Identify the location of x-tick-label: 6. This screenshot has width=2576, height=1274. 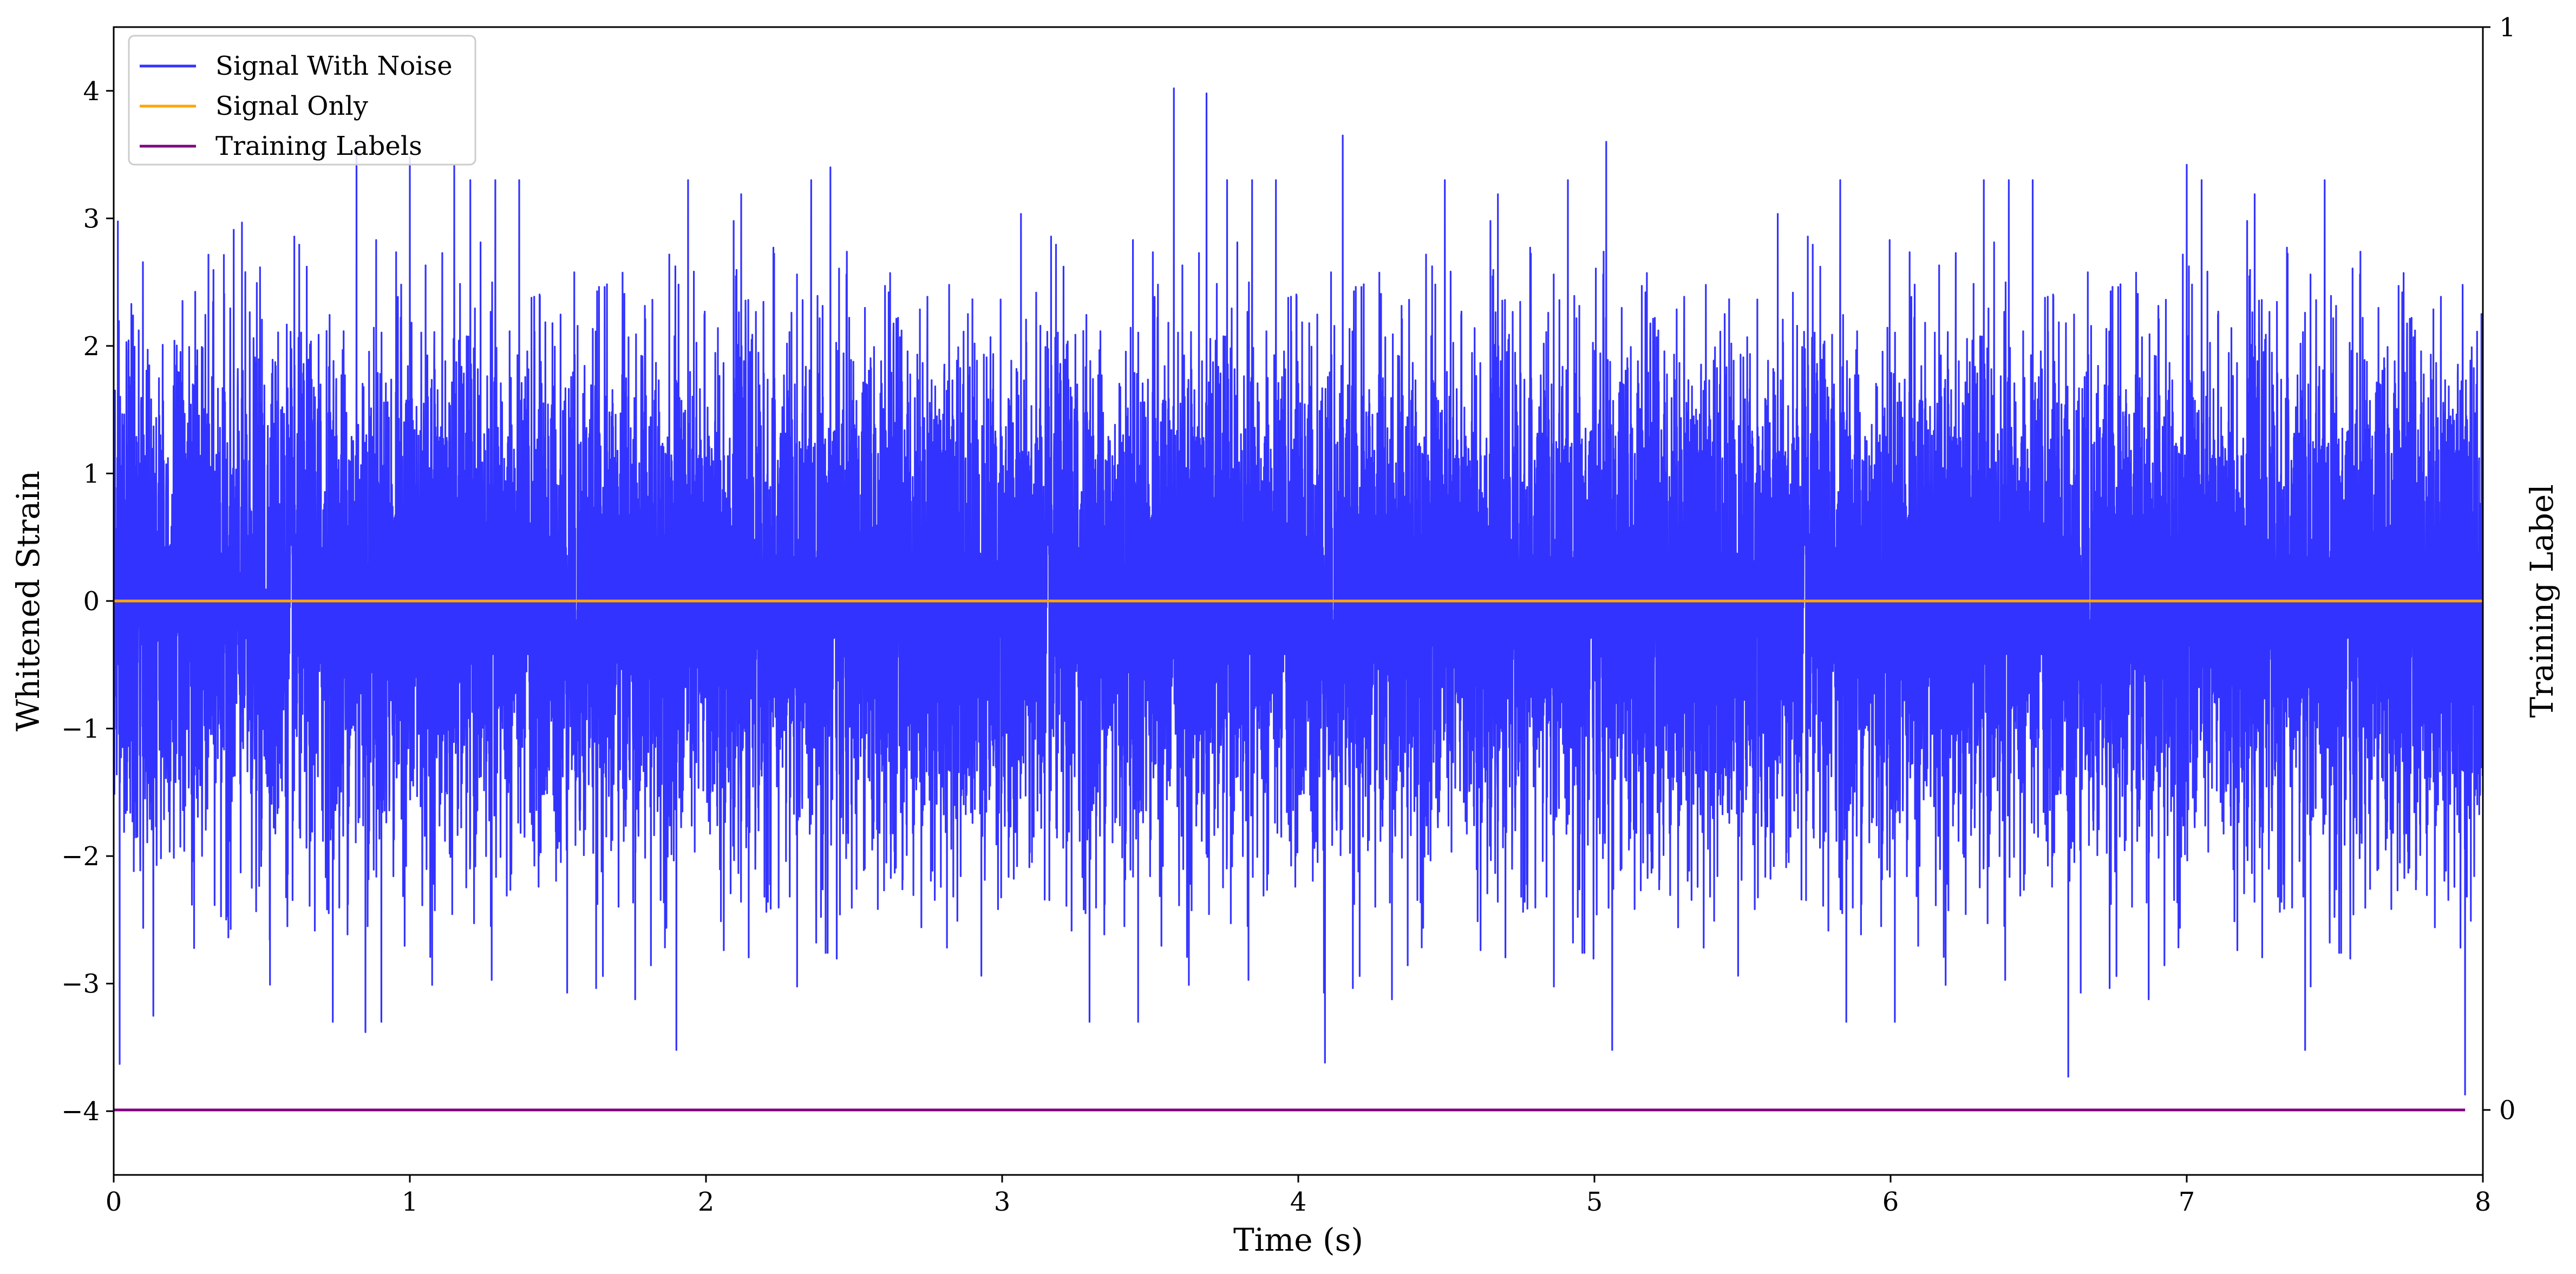
(1890, 1202).